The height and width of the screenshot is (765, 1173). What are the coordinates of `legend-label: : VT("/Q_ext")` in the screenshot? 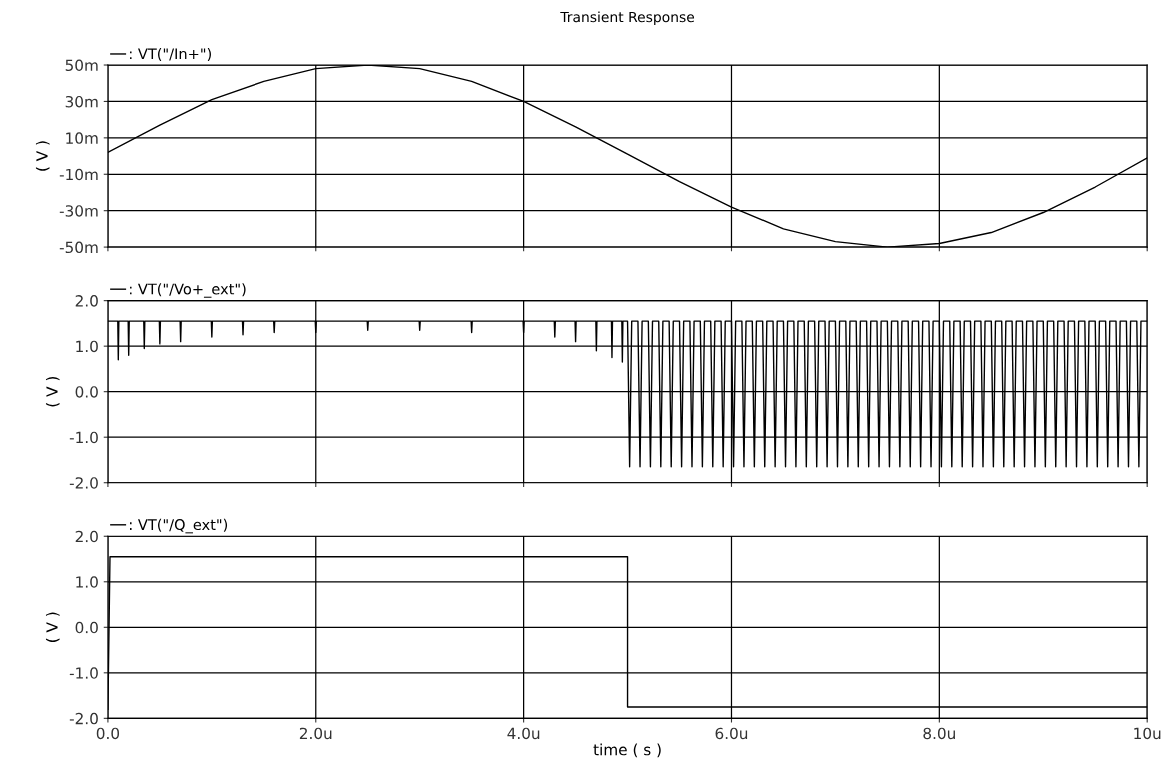 It's located at (179, 526).